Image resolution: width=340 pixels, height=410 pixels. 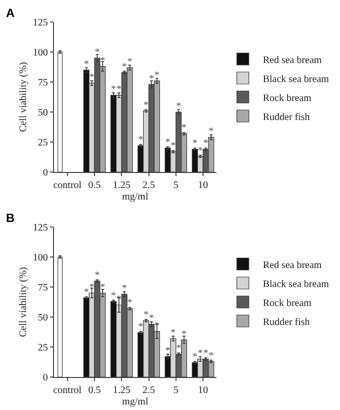 I want to click on chart-title: B, so click(x=10, y=218).